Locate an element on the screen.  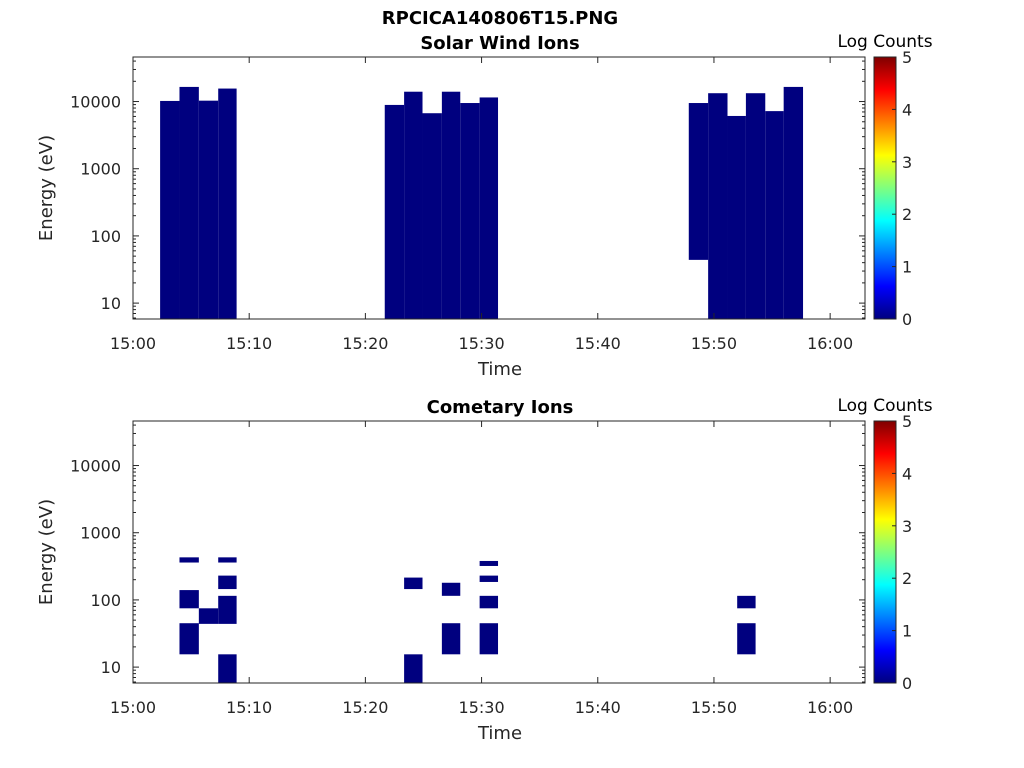
panel-title: Cometary Ions is located at coordinates (500, 407).